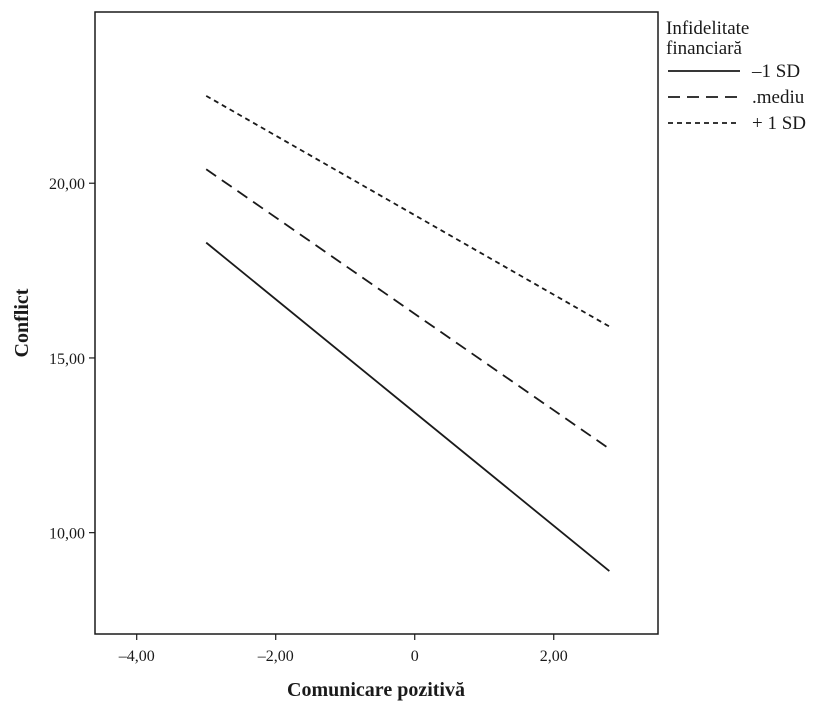 The height and width of the screenshot is (701, 820). What do you see at coordinates (136, 656) in the screenshot?
I see `x-tick-label-0: –4,00` at bounding box center [136, 656].